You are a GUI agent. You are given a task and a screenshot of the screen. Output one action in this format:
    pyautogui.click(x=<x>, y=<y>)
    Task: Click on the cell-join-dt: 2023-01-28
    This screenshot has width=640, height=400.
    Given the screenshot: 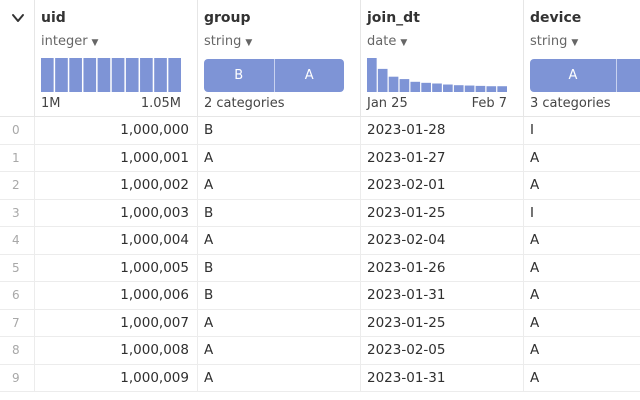 What is the action you would take?
    pyautogui.click(x=441, y=130)
    